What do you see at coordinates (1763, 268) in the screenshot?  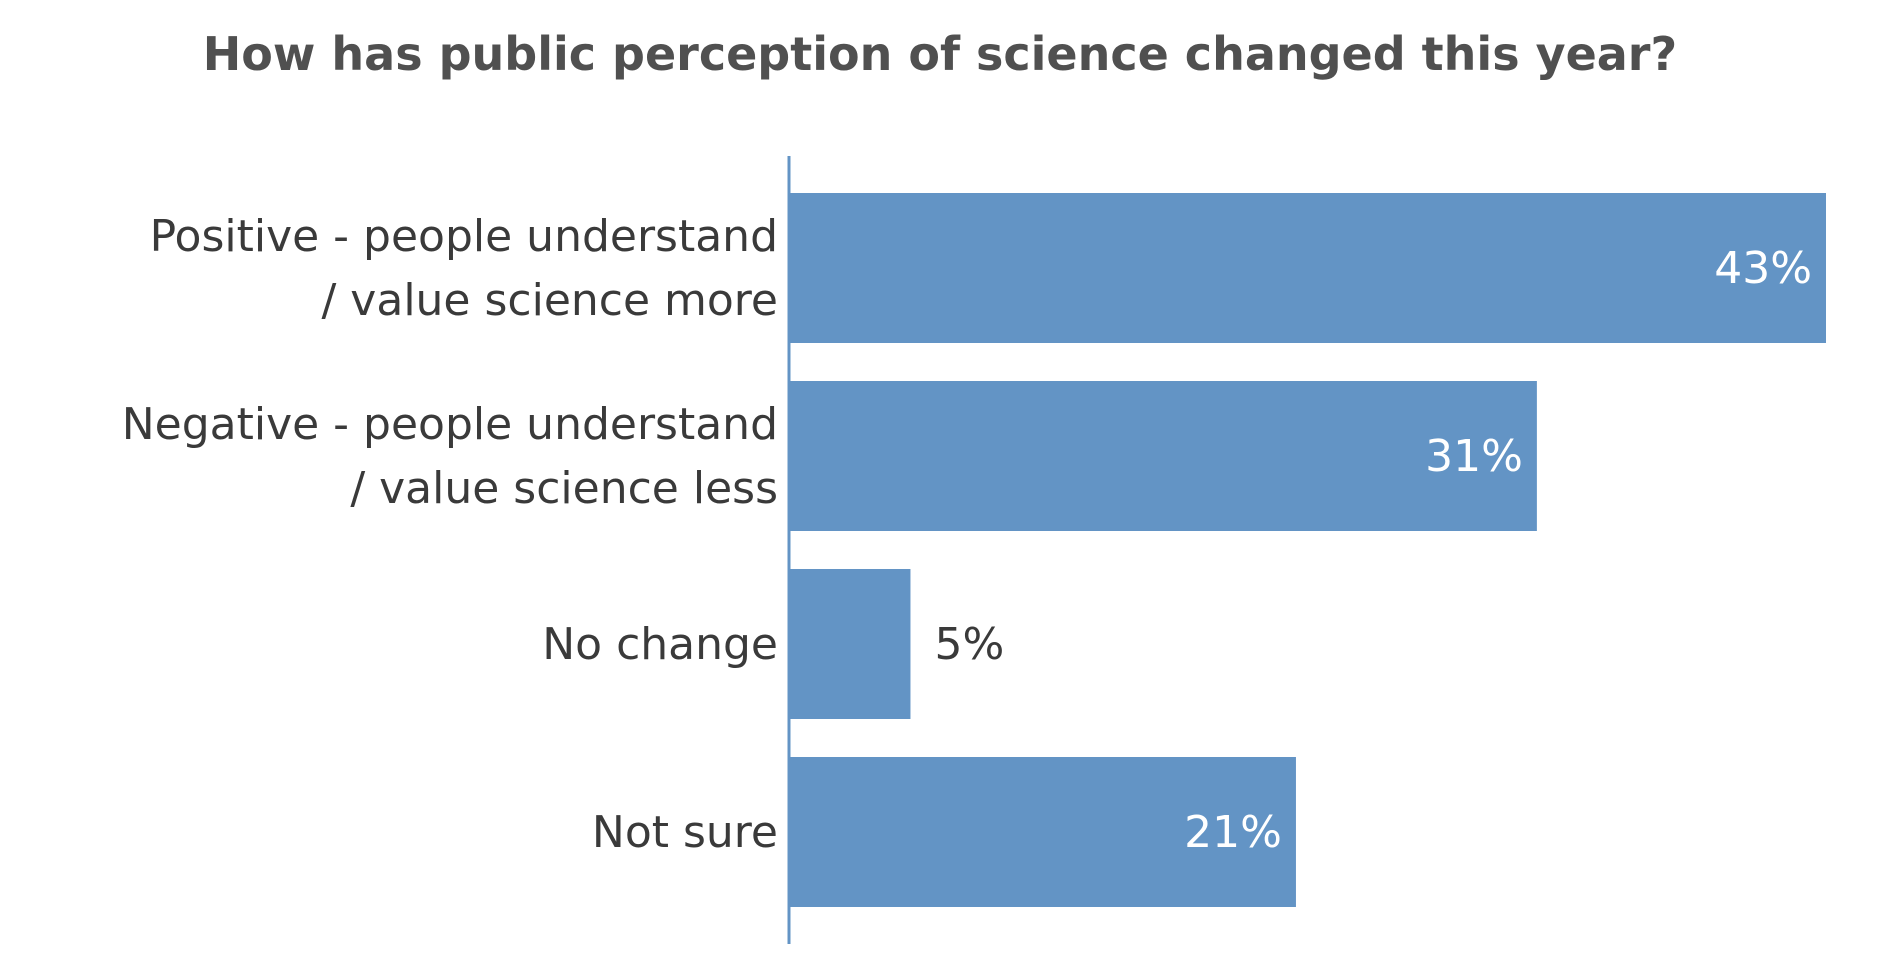 I see `data-label-0: 43%` at bounding box center [1763, 268].